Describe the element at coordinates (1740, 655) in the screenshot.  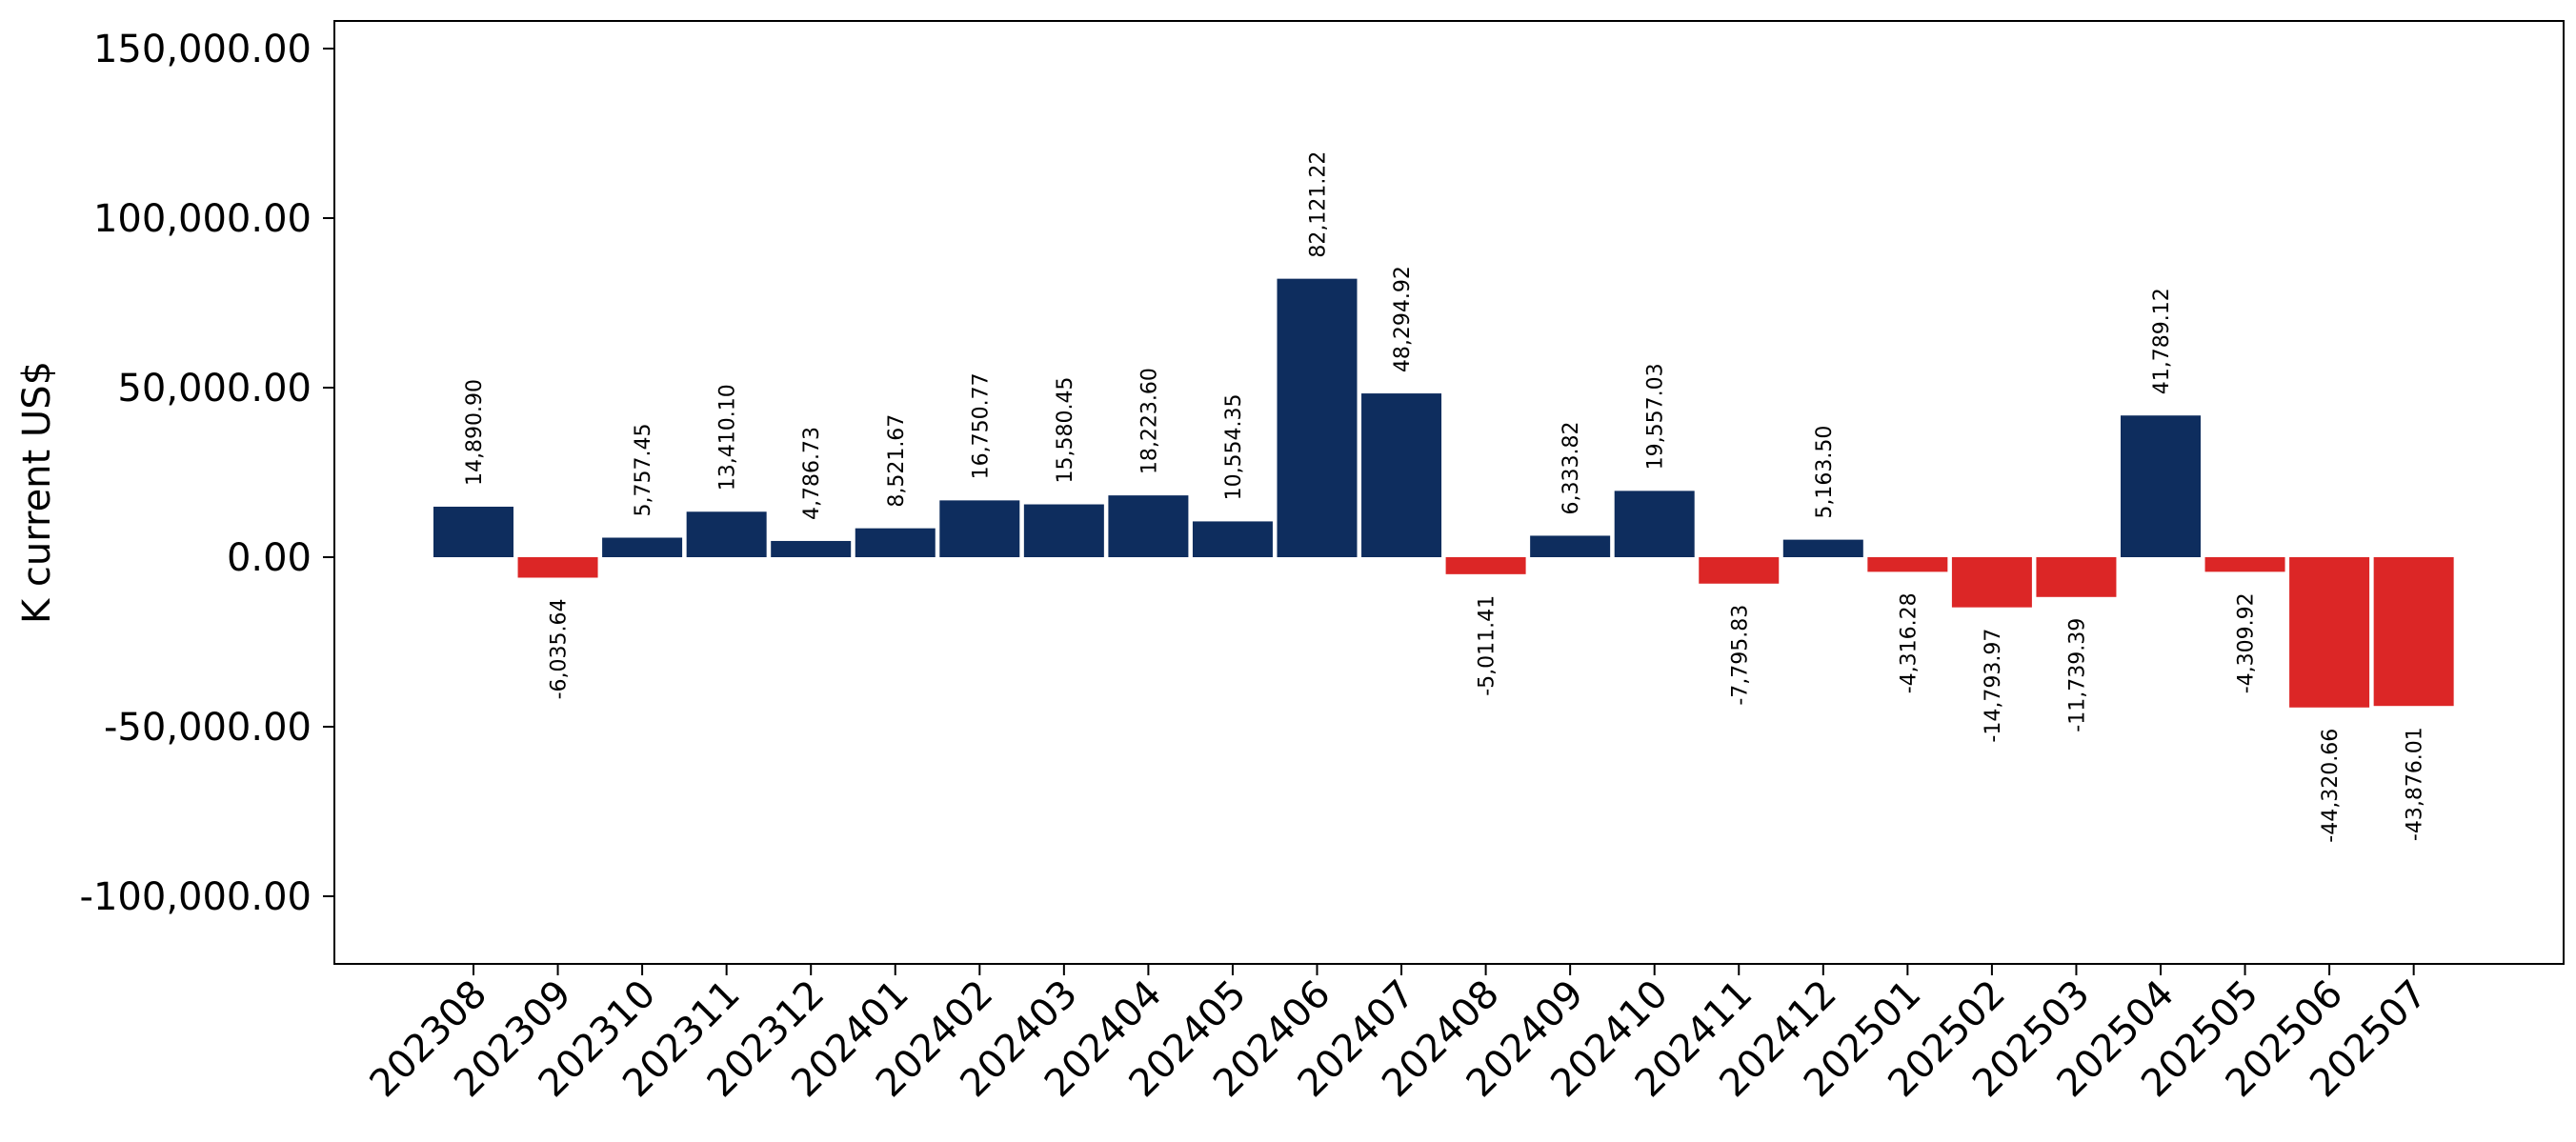
I see `data-label-202411: -7,795.83` at that location.